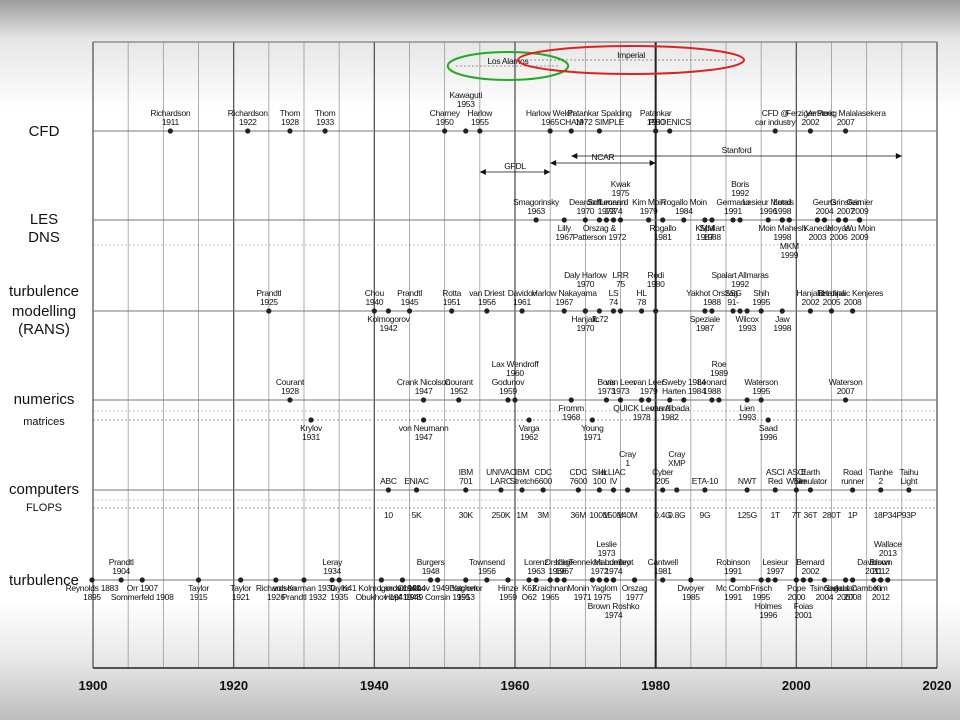  I want to click on event-label: Jaw 1998, so click(782, 323).